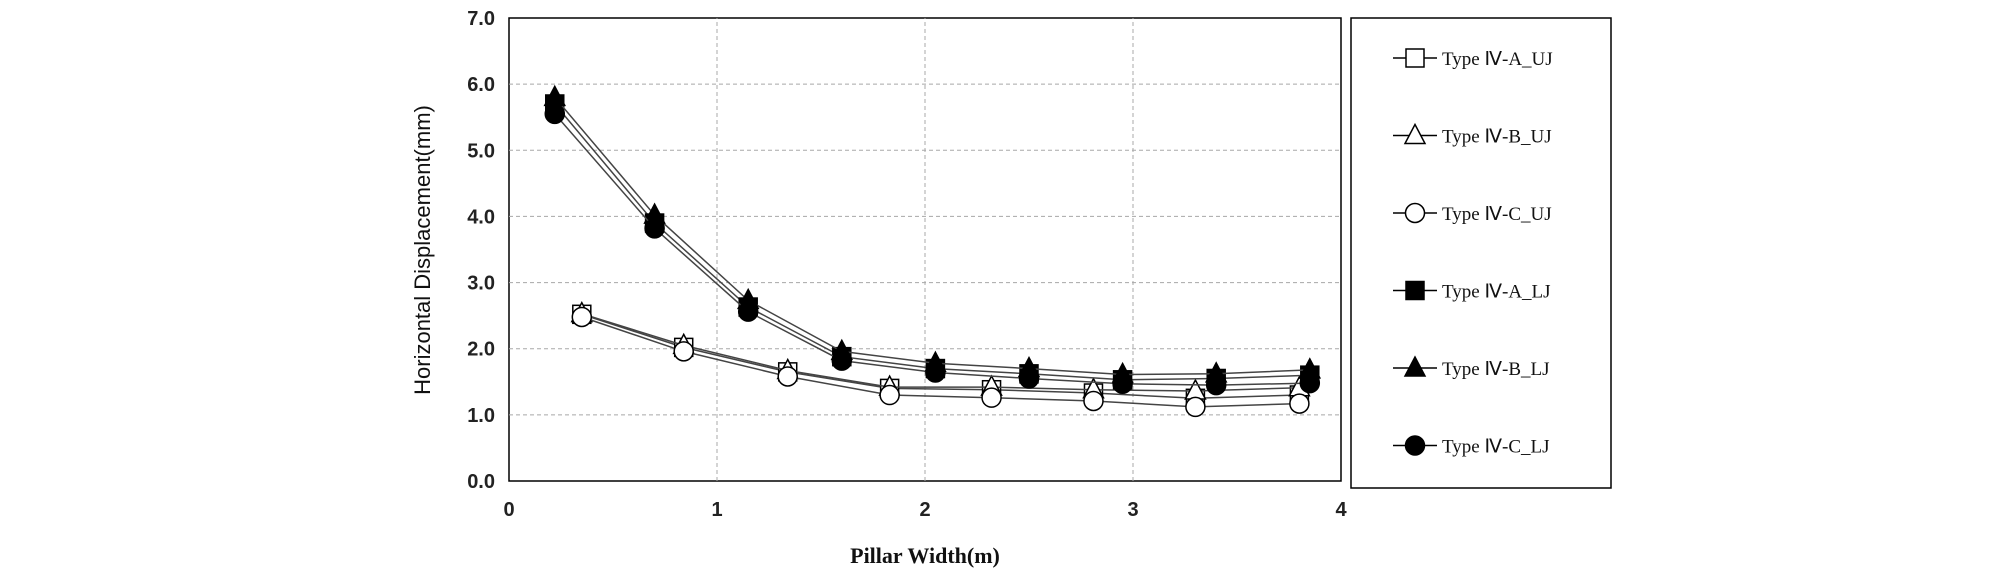  What do you see at coordinates (481, 85) in the screenshot?
I see `y-tick-label: 6.0` at bounding box center [481, 85].